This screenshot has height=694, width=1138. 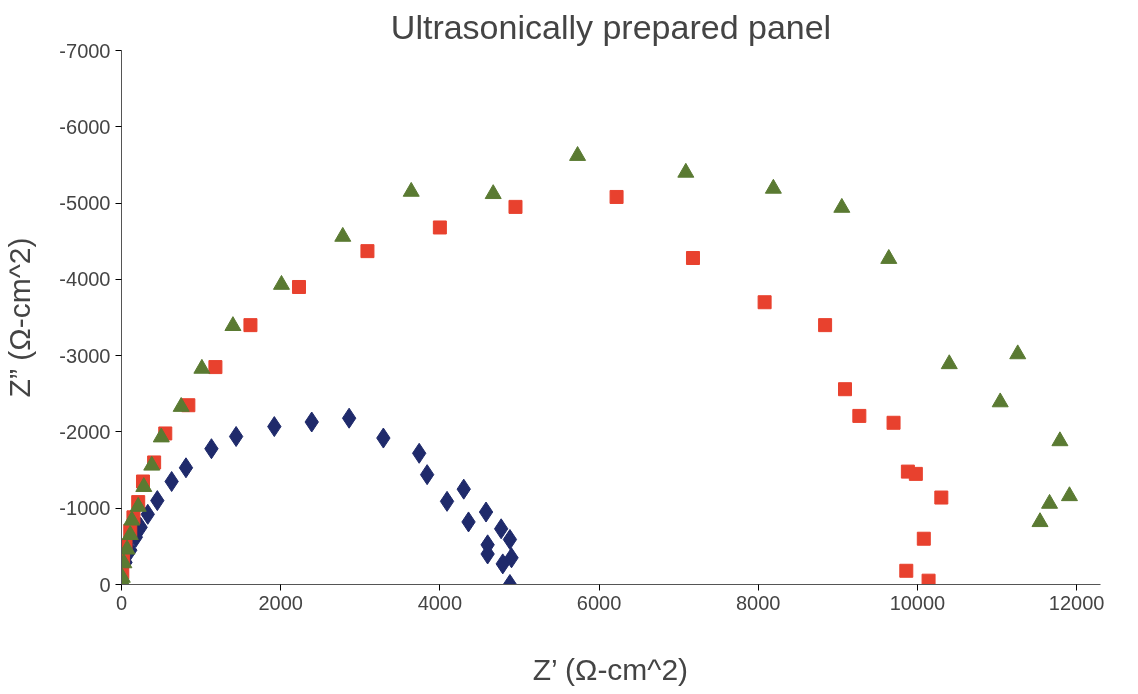 I want to click on x-tick-label: 0, so click(x=121, y=602).